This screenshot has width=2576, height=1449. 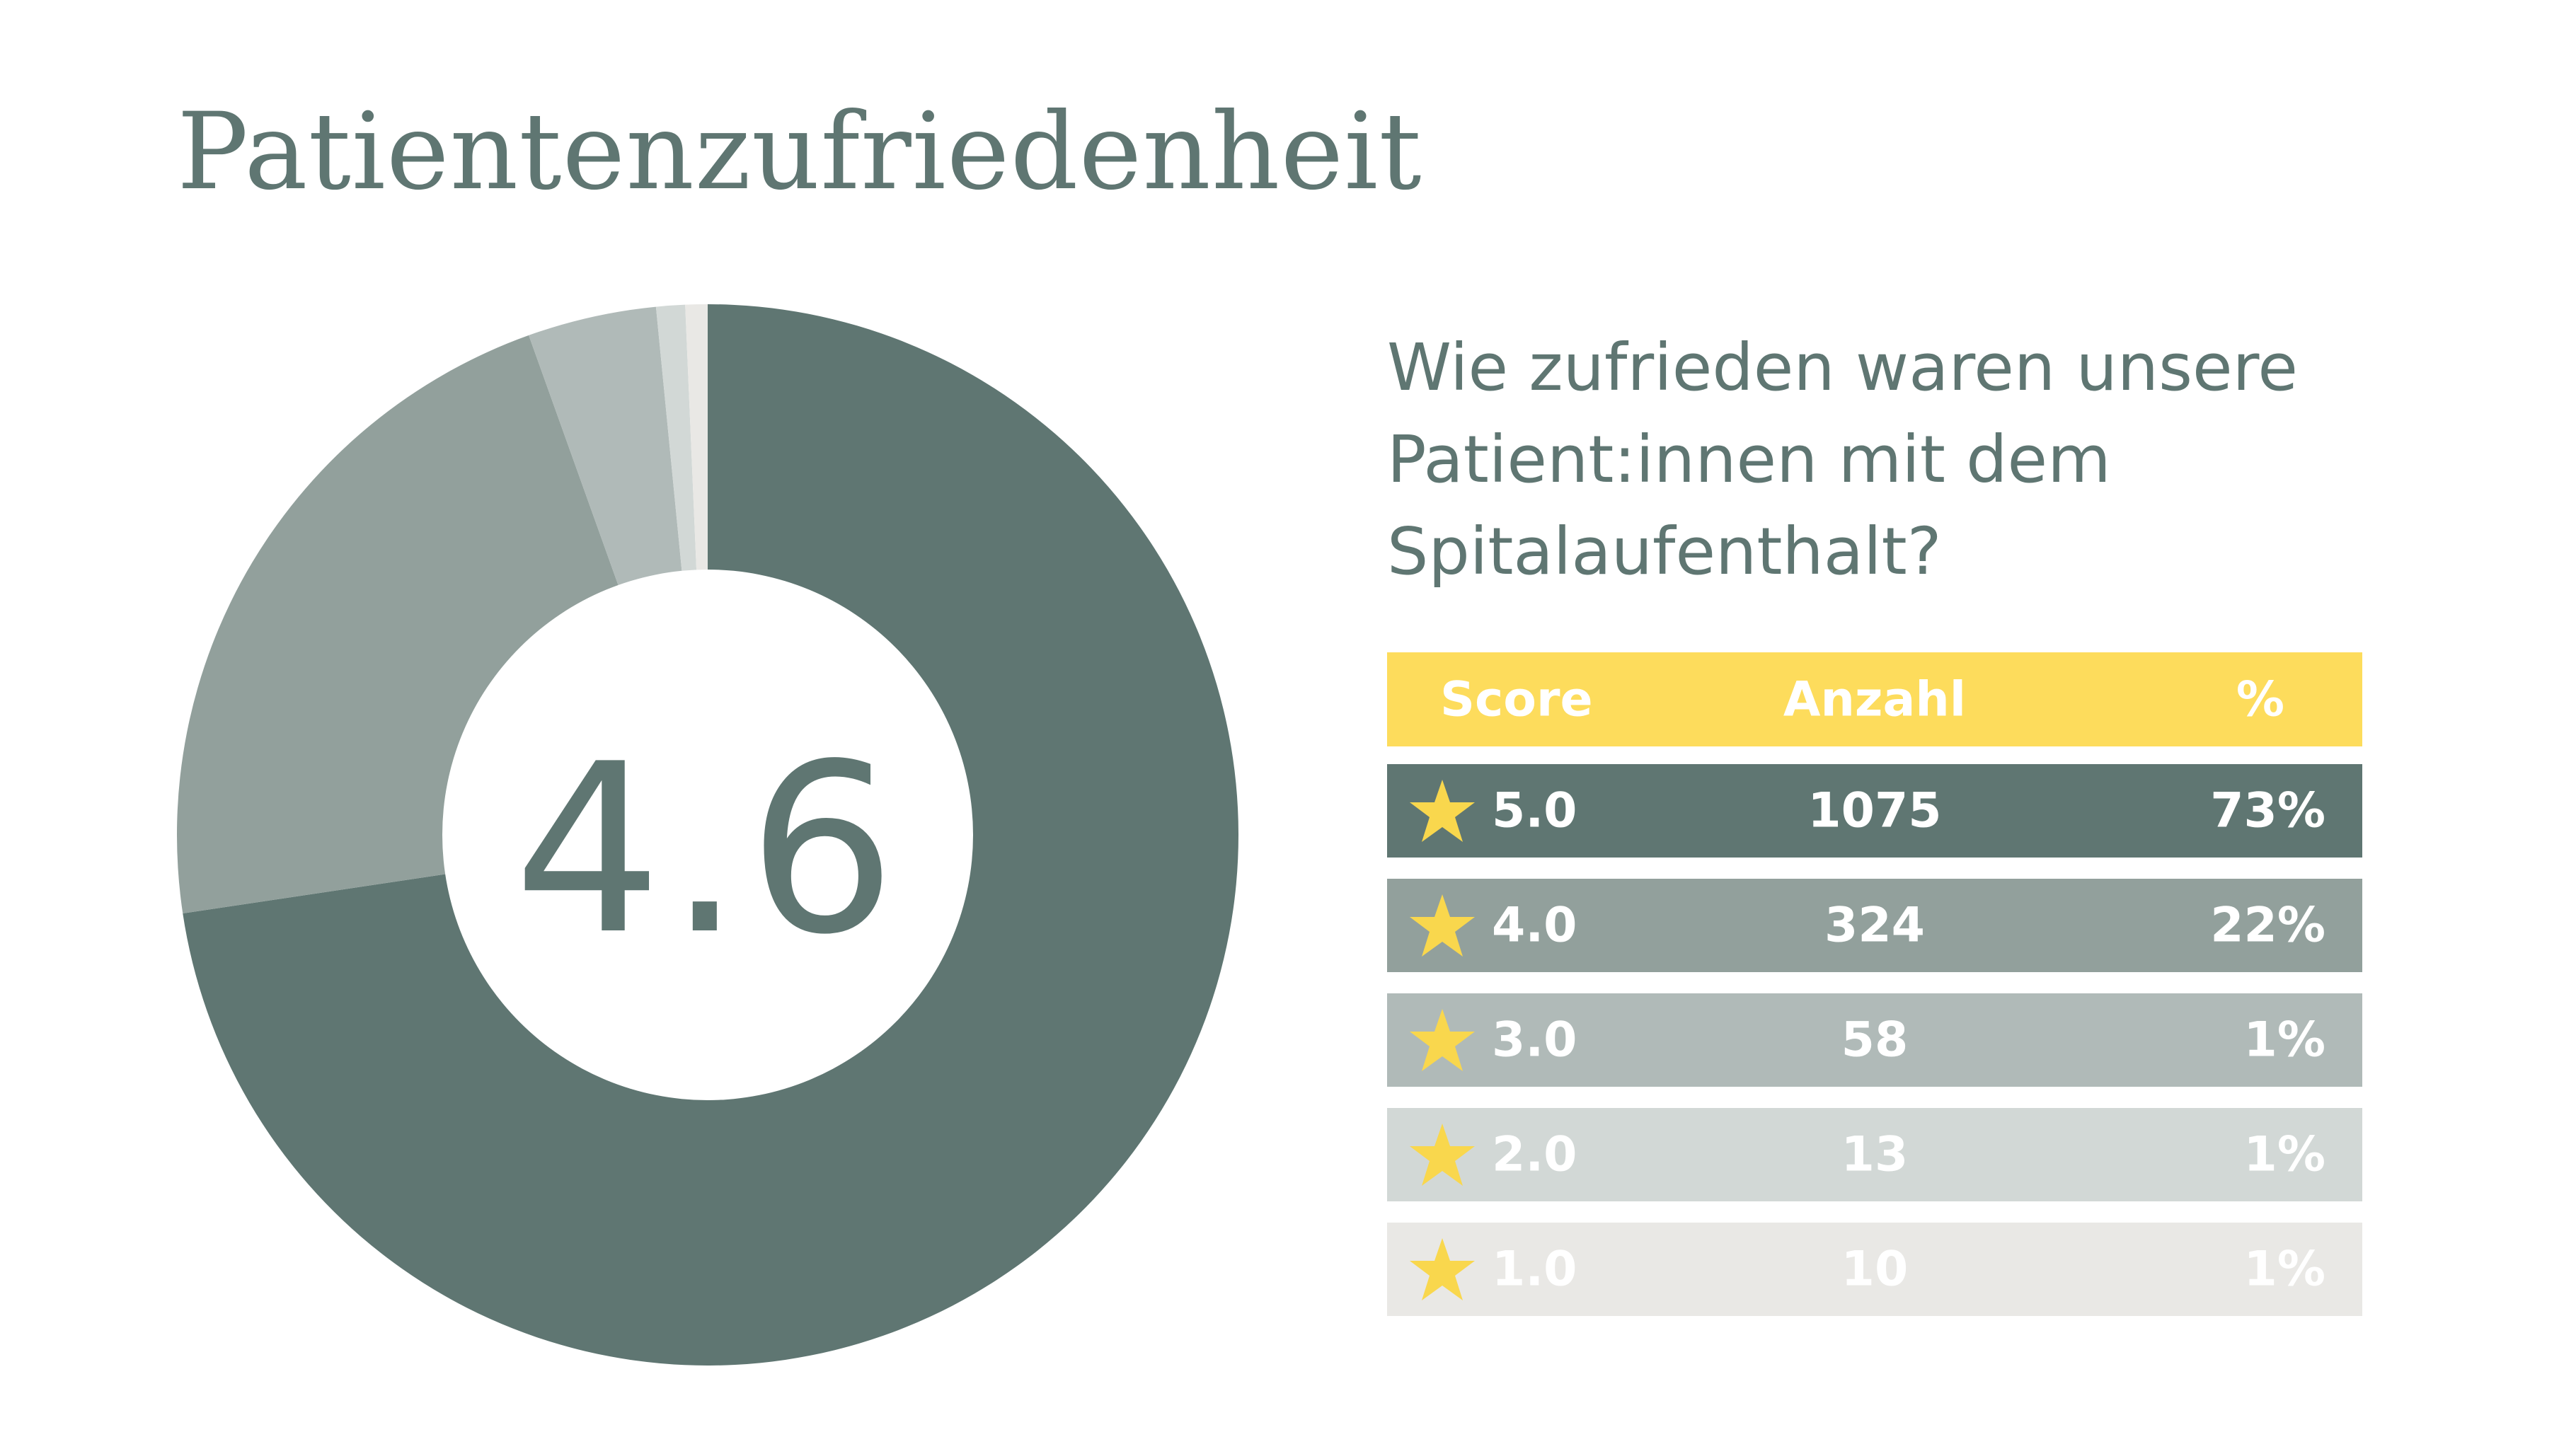 I want to click on row-score: 5.0, so click(x=1535, y=811).